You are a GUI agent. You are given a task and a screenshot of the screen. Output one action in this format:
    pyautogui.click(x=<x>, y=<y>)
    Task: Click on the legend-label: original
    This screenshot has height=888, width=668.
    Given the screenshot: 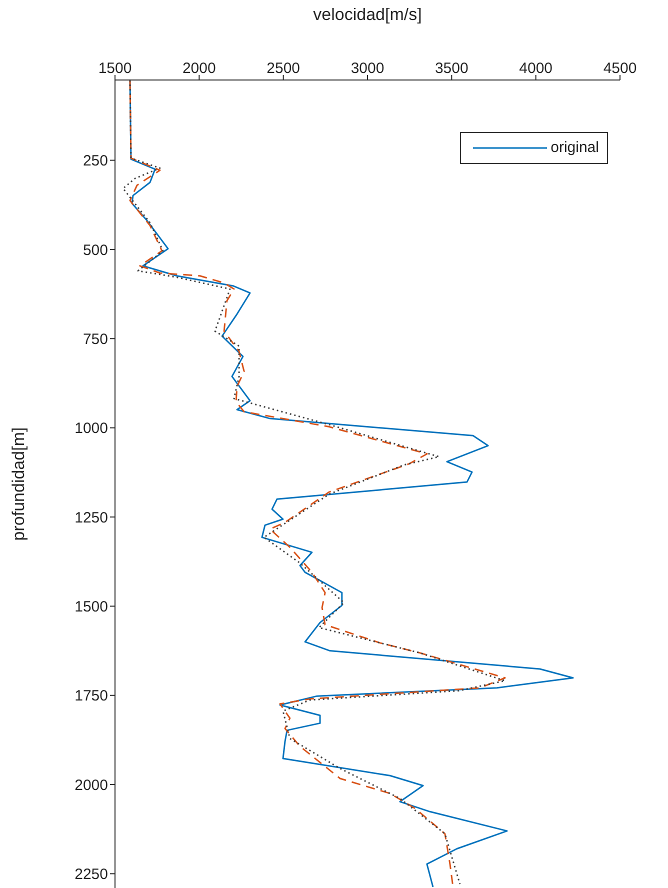 What is the action you would take?
    pyautogui.click(x=574, y=148)
    